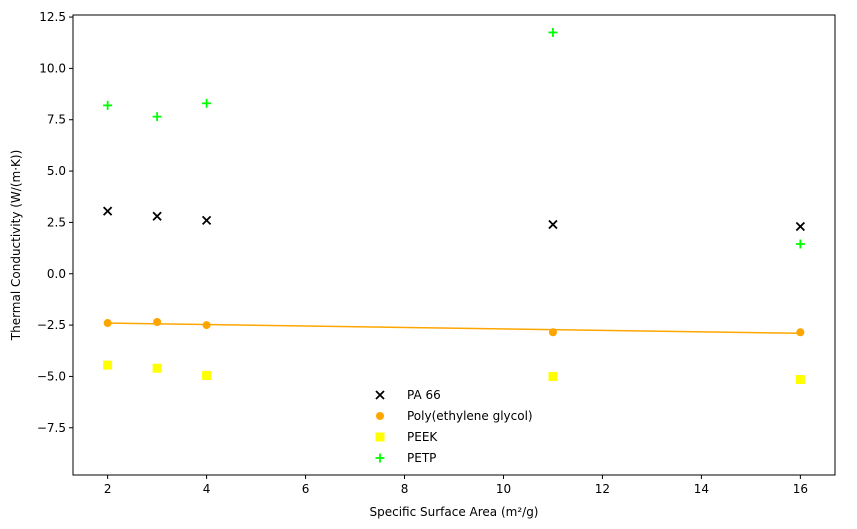 This screenshot has width=857, height=529. Describe the element at coordinates (207, 489) in the screenshot. I see `x-tick-label: 4` at that location.